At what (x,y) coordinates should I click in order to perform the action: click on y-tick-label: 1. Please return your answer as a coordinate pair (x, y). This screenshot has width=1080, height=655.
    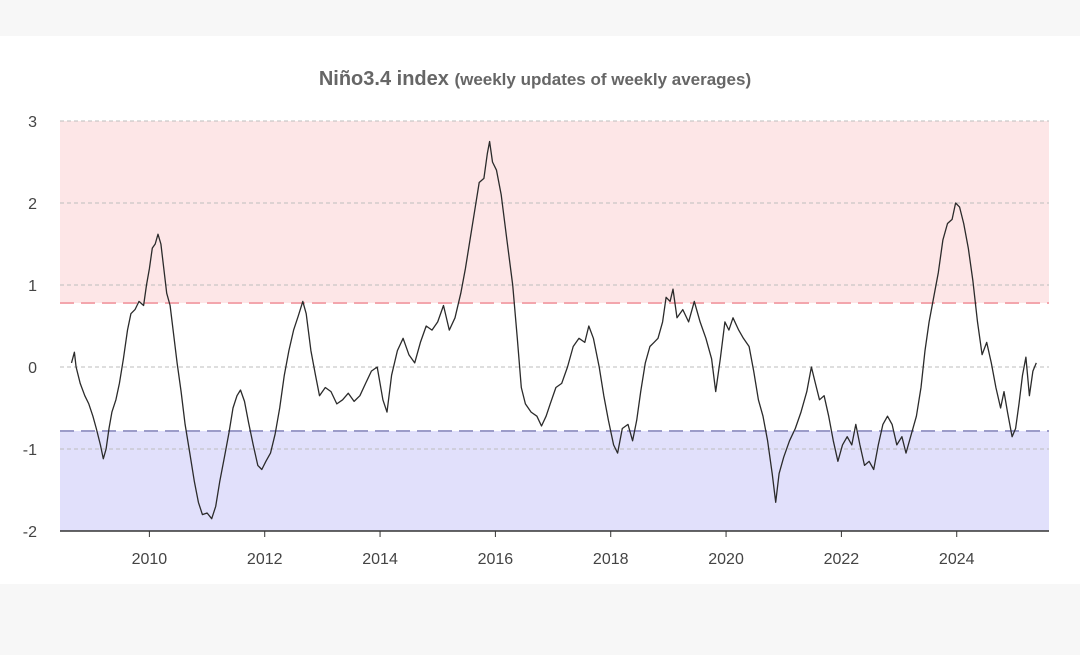
    Looking at the image, I should click on (32, 286).